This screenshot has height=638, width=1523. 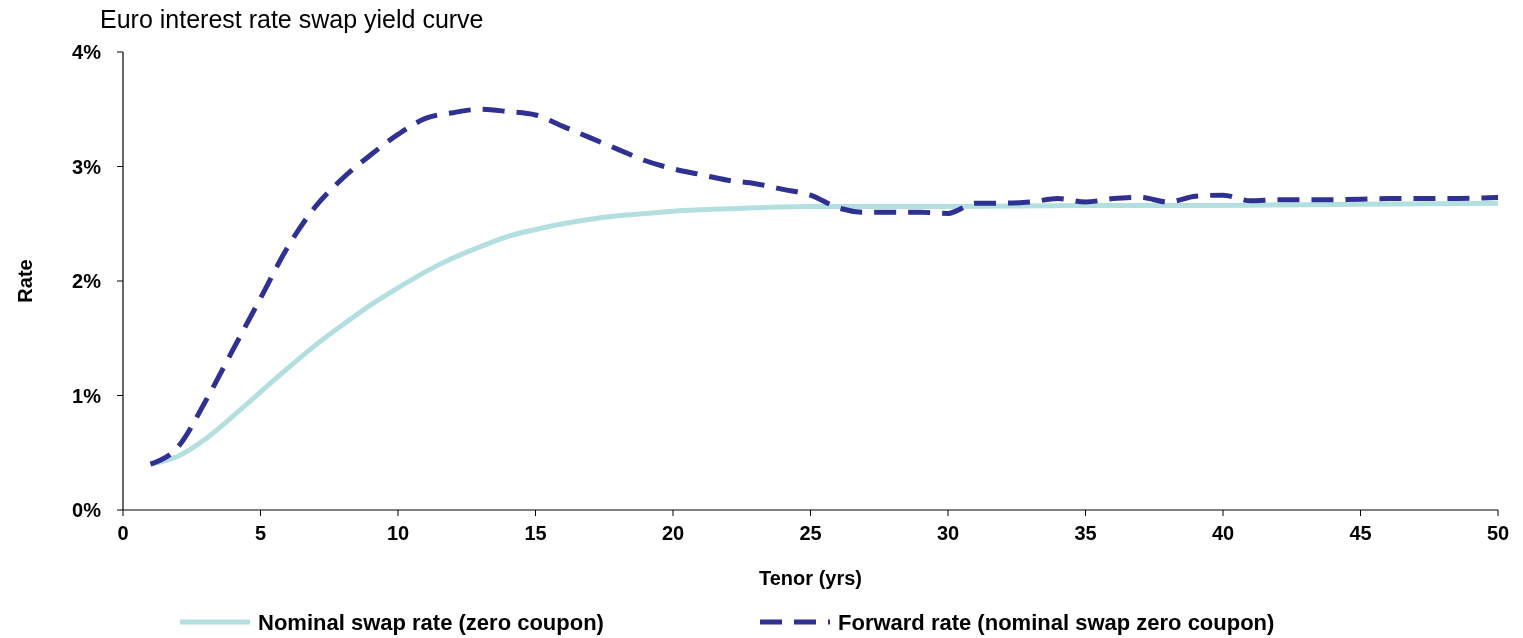 I want to click on chart-title: Euro interest rate swap yield curve, so click(x=292, y=19).